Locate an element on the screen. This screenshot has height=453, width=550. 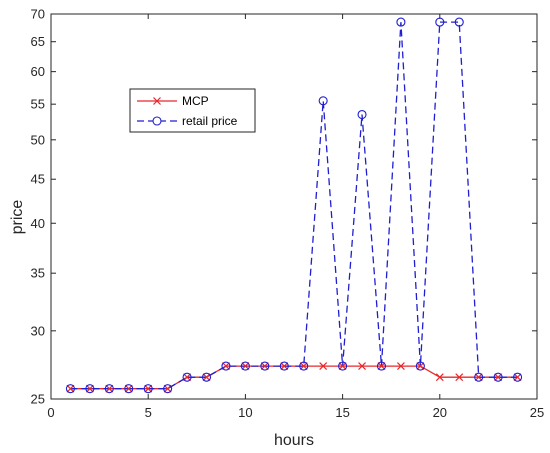
legend: MCP retail price is located at coordinates (192, 110).